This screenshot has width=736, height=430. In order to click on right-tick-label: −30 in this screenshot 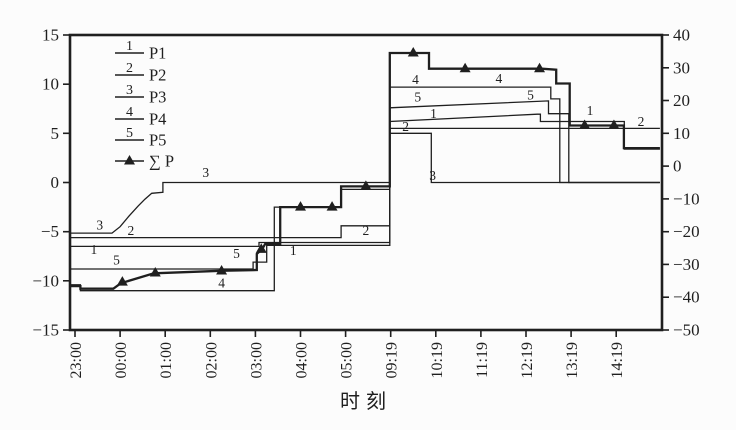, I will do `click(686, 264)`.